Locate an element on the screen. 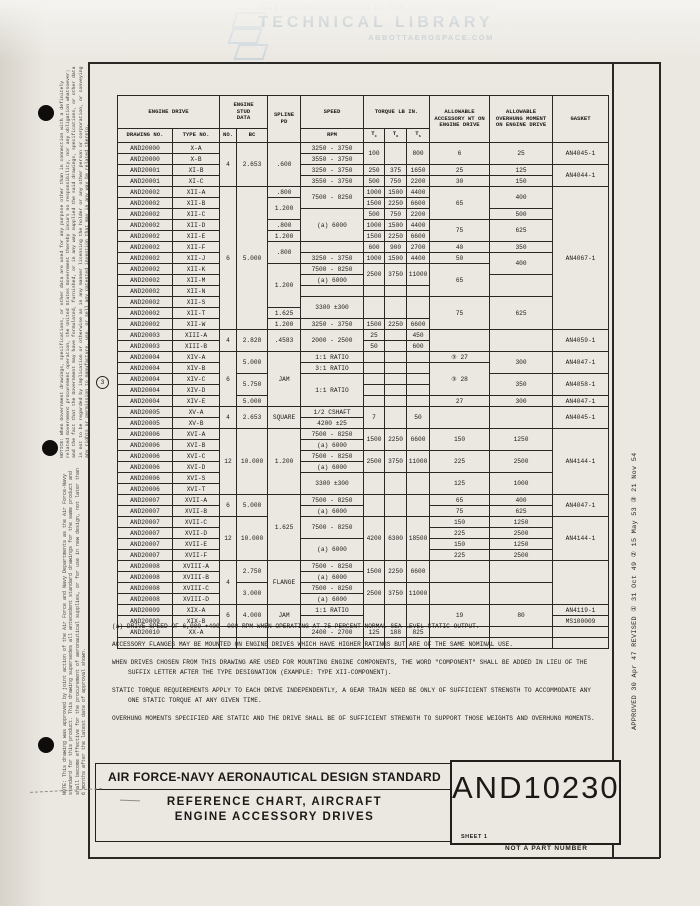 The height and width of the screenshot is (906, 700). table-cell: 2200 is located at coordinates (418, 214).